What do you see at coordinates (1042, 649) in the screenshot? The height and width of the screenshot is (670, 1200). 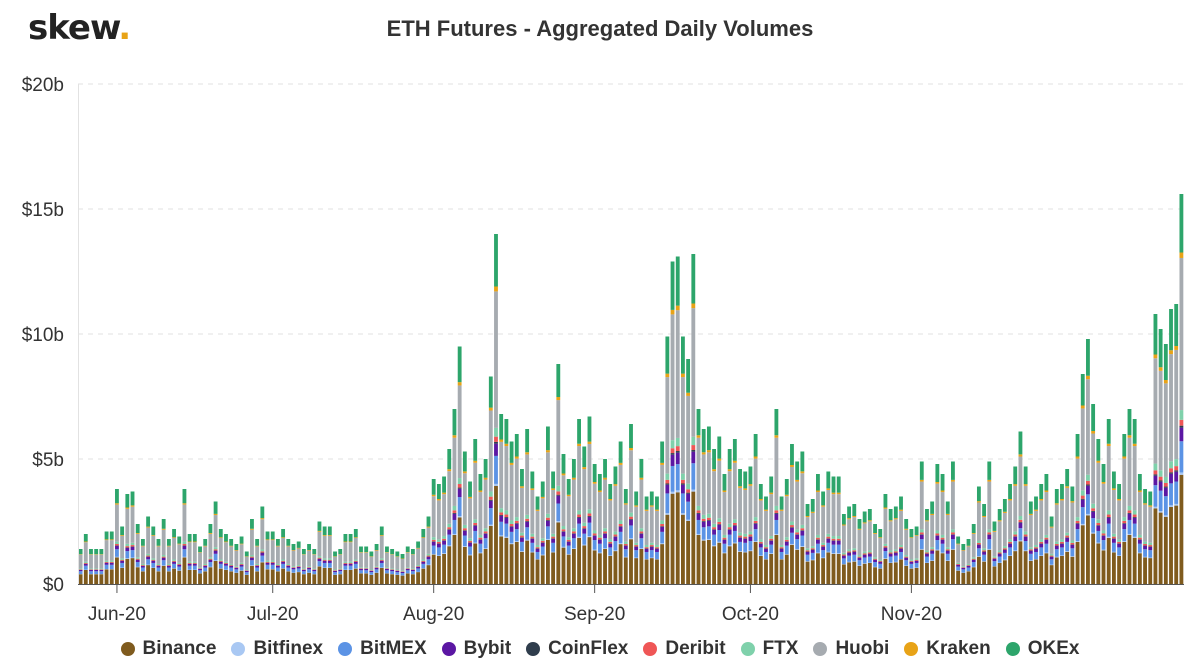 I see `legend-item-okex: OKEx` at bounding box center [1042, 649].